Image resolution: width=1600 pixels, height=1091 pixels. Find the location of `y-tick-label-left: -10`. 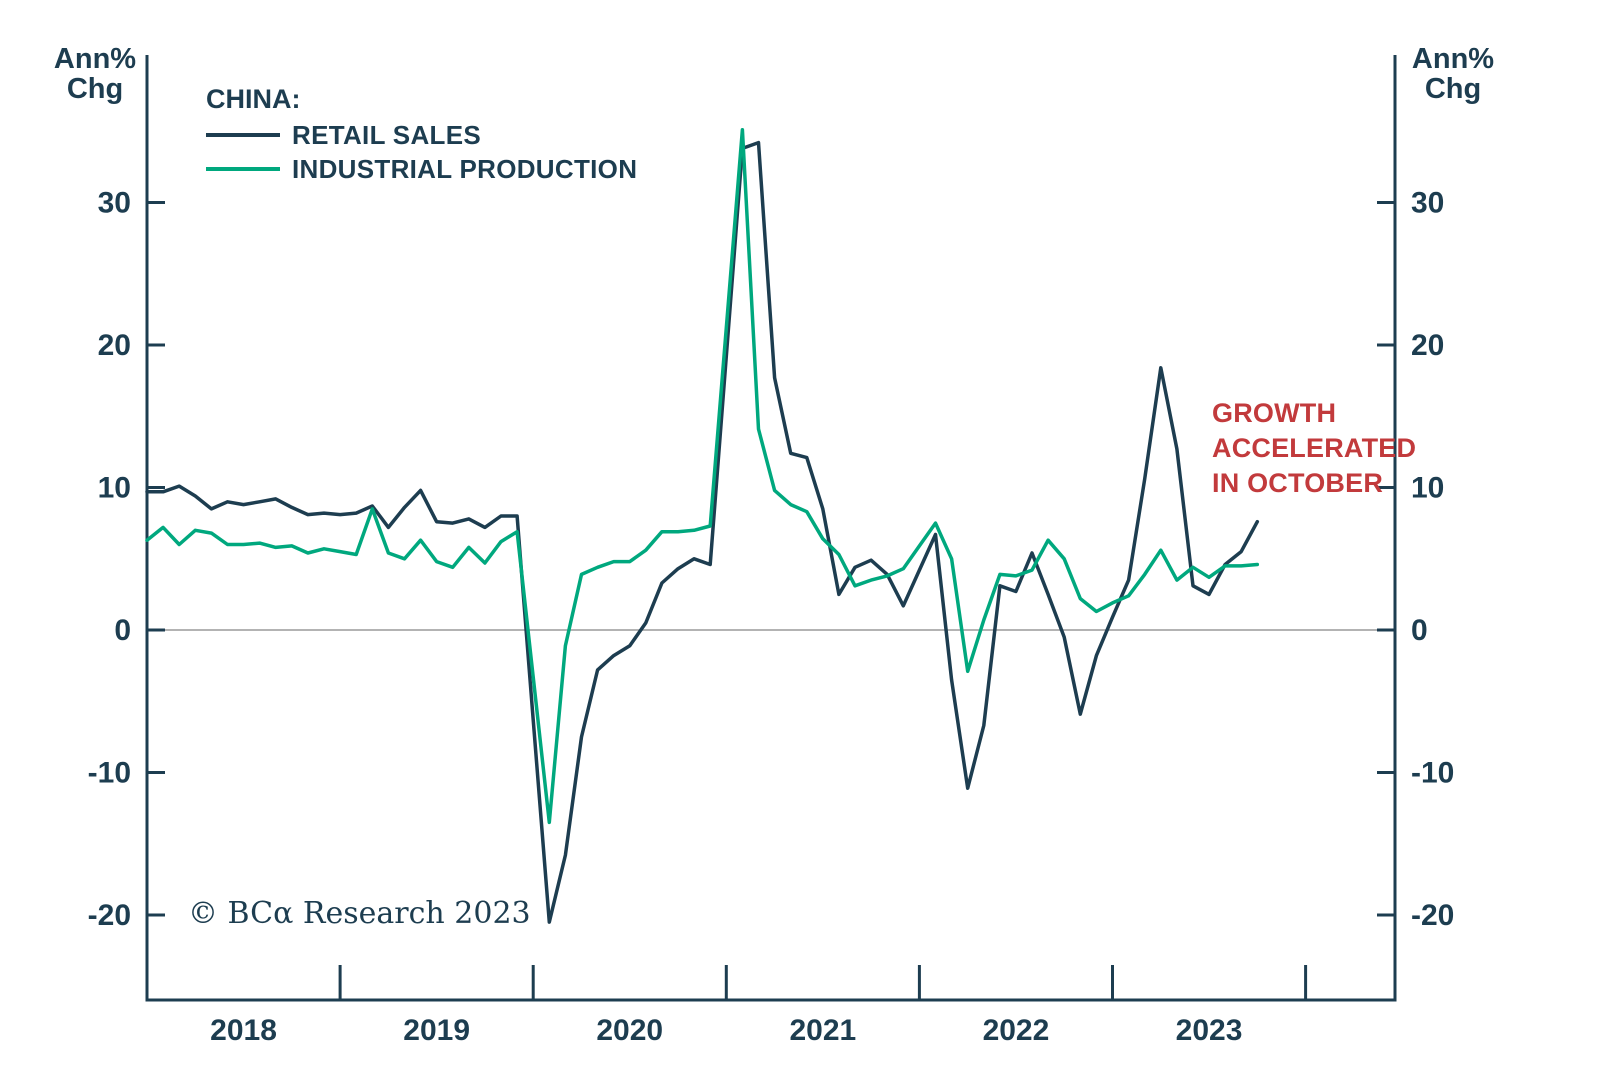

y-tick-label-left: -10 is located at coordinates (109, 773).